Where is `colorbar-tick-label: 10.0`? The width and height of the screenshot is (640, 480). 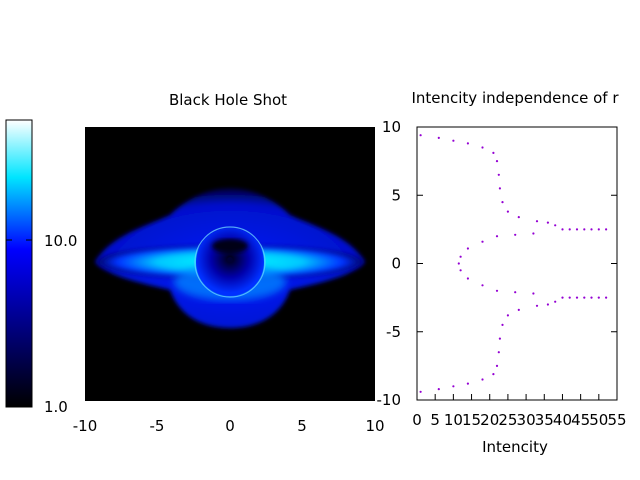
colorbar-tick-label: 10.0 is located at coordinates (60, 241).